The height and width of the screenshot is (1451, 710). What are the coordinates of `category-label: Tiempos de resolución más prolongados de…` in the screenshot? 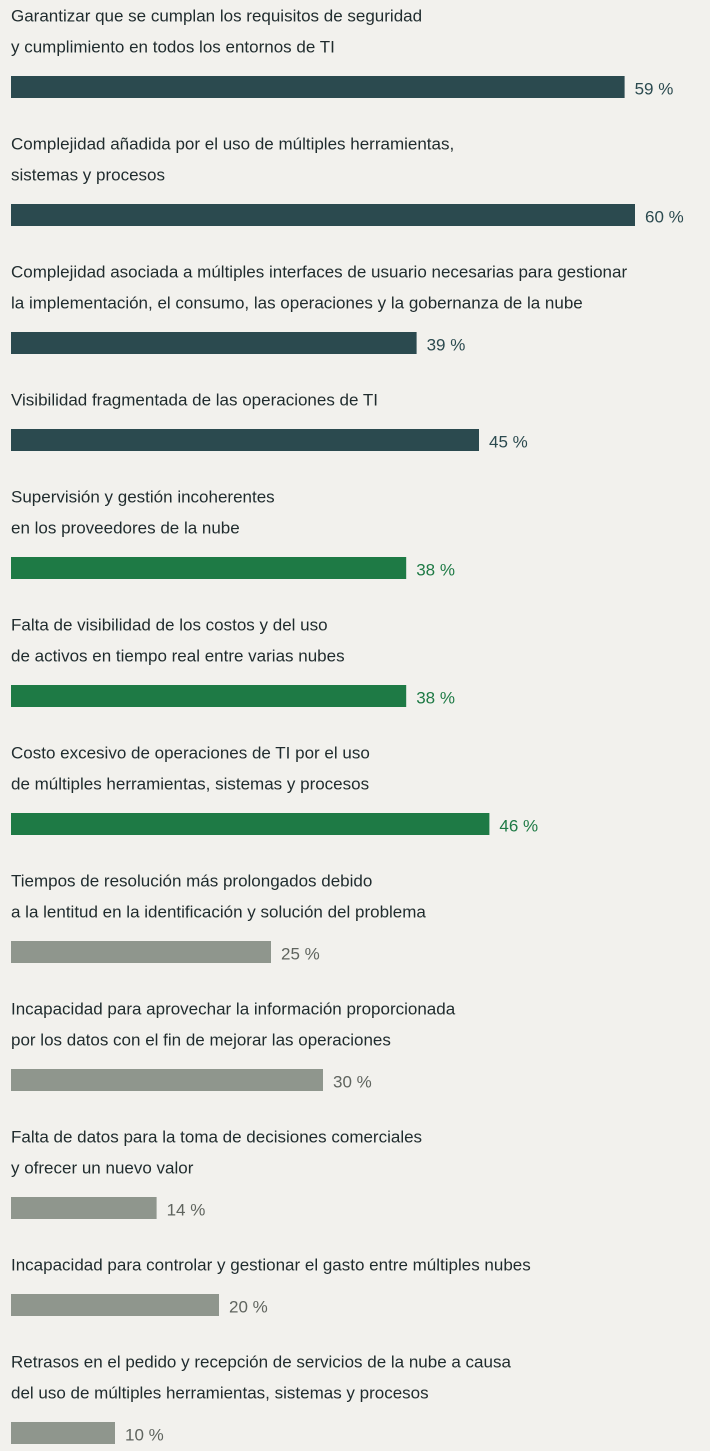 It's located at (191, 880).